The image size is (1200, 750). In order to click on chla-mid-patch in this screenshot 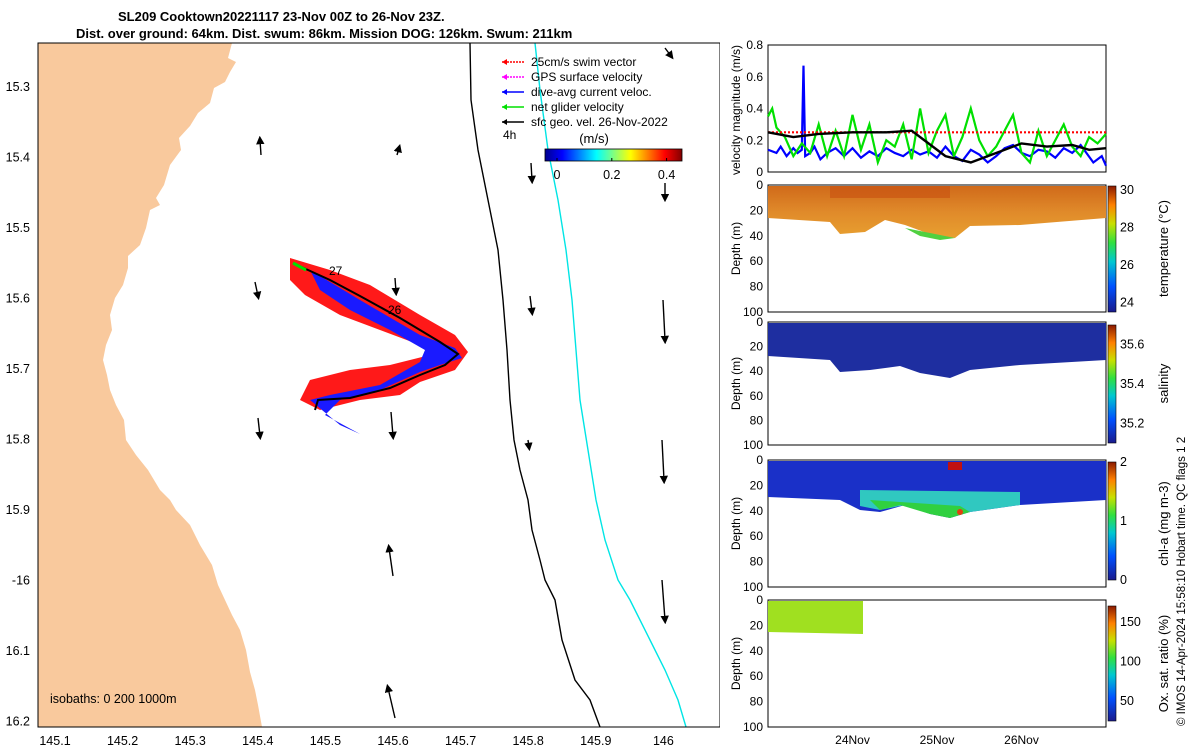, I will do `click(940, 503)`.